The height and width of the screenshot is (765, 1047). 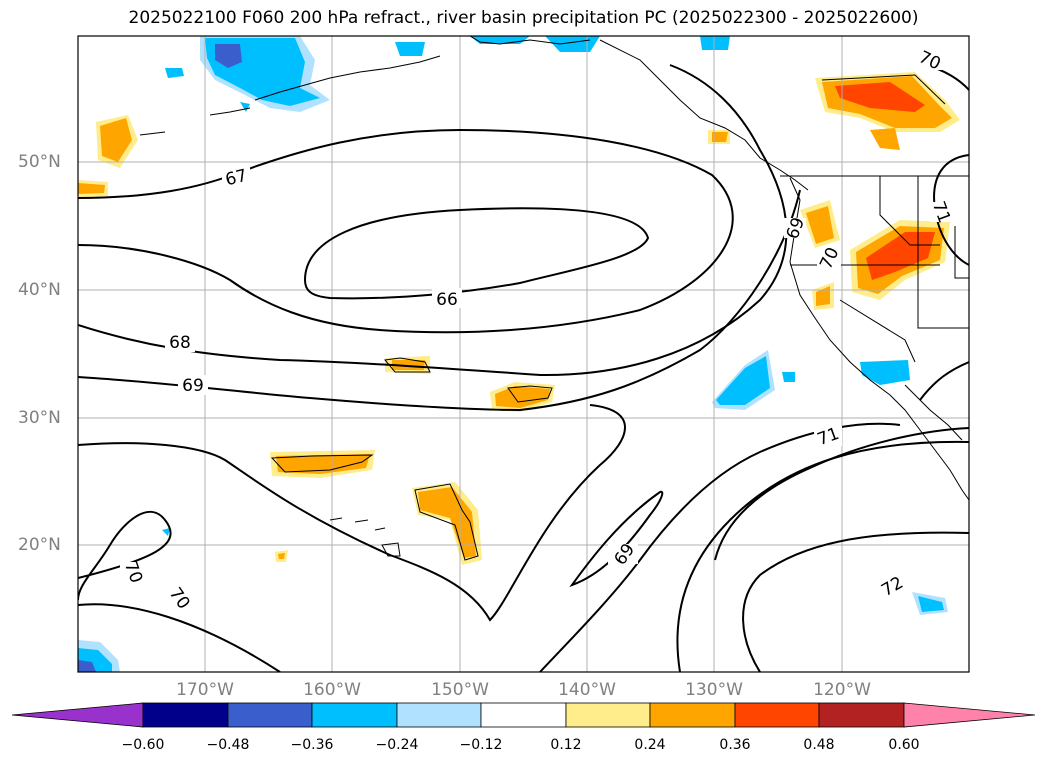 I want to click on lat-label-30n: 30°N, so click(x=39, y=418).